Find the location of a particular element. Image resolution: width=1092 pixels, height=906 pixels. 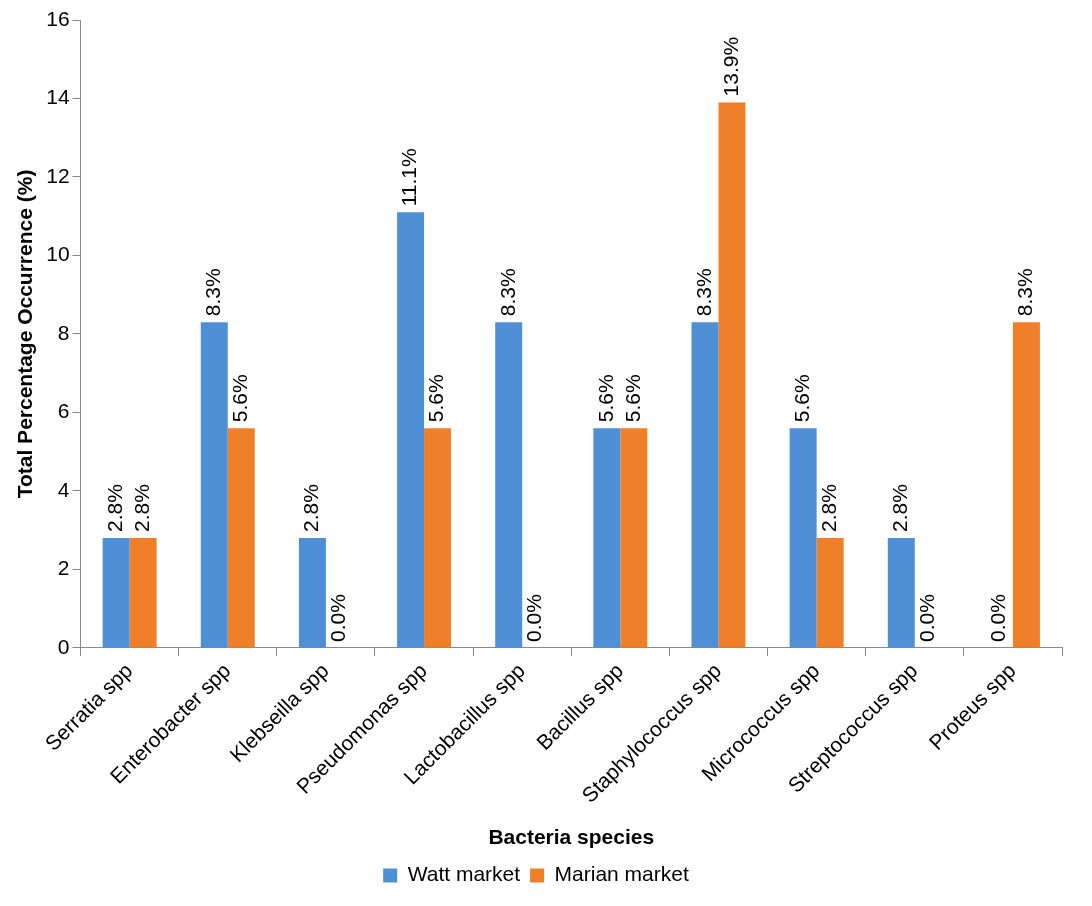

legend-label: Marian market is located at coordinates (621, 874).